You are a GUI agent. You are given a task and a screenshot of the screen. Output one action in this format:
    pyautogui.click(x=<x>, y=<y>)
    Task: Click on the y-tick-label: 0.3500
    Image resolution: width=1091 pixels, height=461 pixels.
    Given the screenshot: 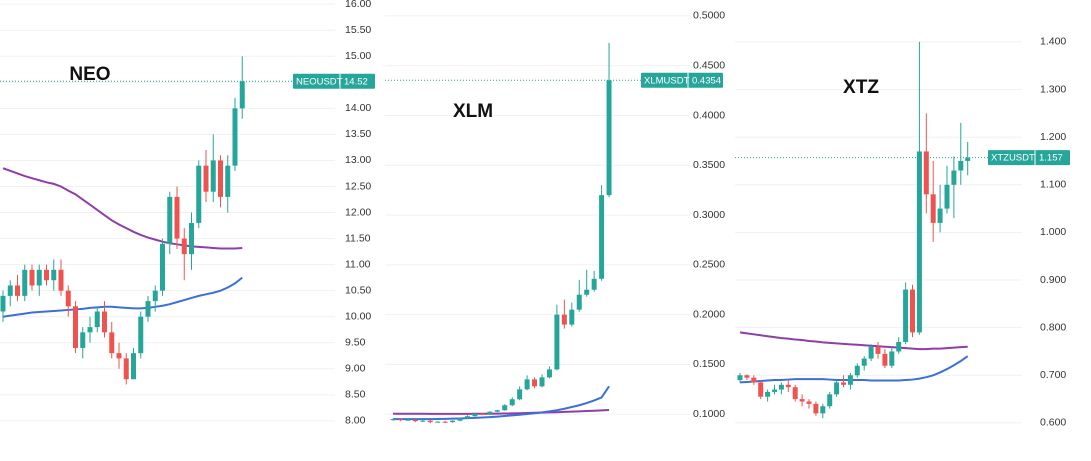 What is the action you would take?
    pyautogui.click(x=709, y=165)
    